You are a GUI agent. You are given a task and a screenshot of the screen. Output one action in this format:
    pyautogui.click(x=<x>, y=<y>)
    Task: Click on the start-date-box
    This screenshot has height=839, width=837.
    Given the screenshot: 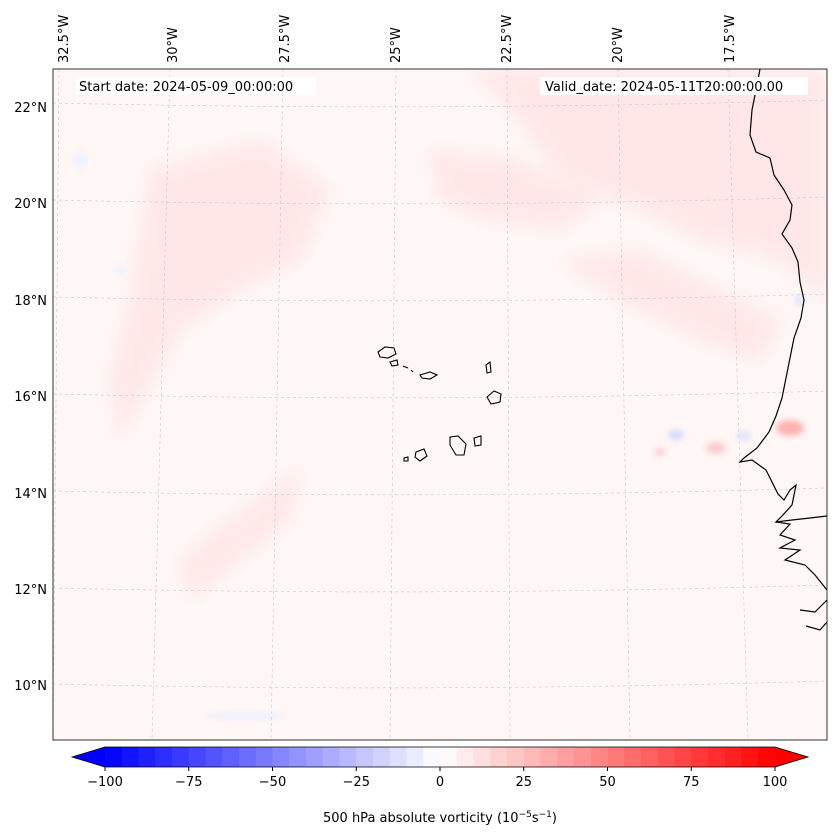 What is the action you would take?
    pyautogui.click(x=196, y=86)
    